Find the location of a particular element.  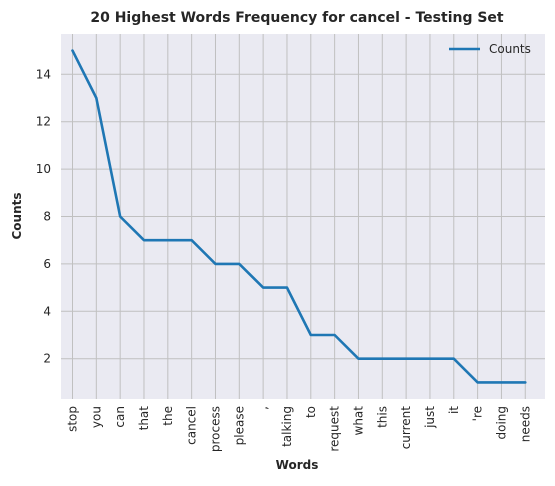

x-tick-label-process: process is located at coordinates (215, 429).